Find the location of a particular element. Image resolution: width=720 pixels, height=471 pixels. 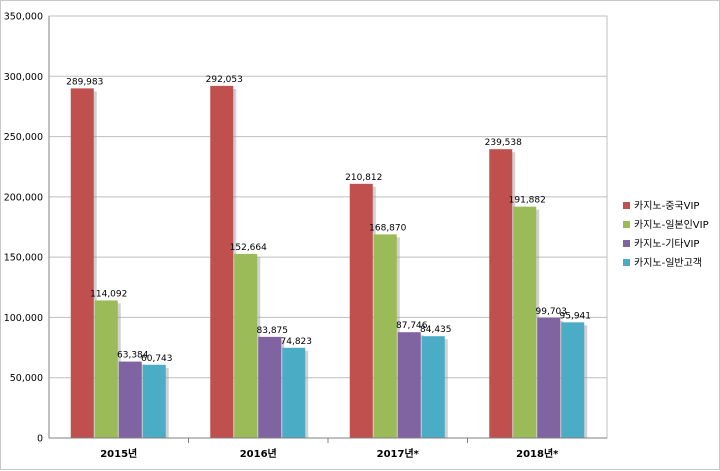

legend-label: 카지노-일본인VIP is located at coordinates (671, 225).